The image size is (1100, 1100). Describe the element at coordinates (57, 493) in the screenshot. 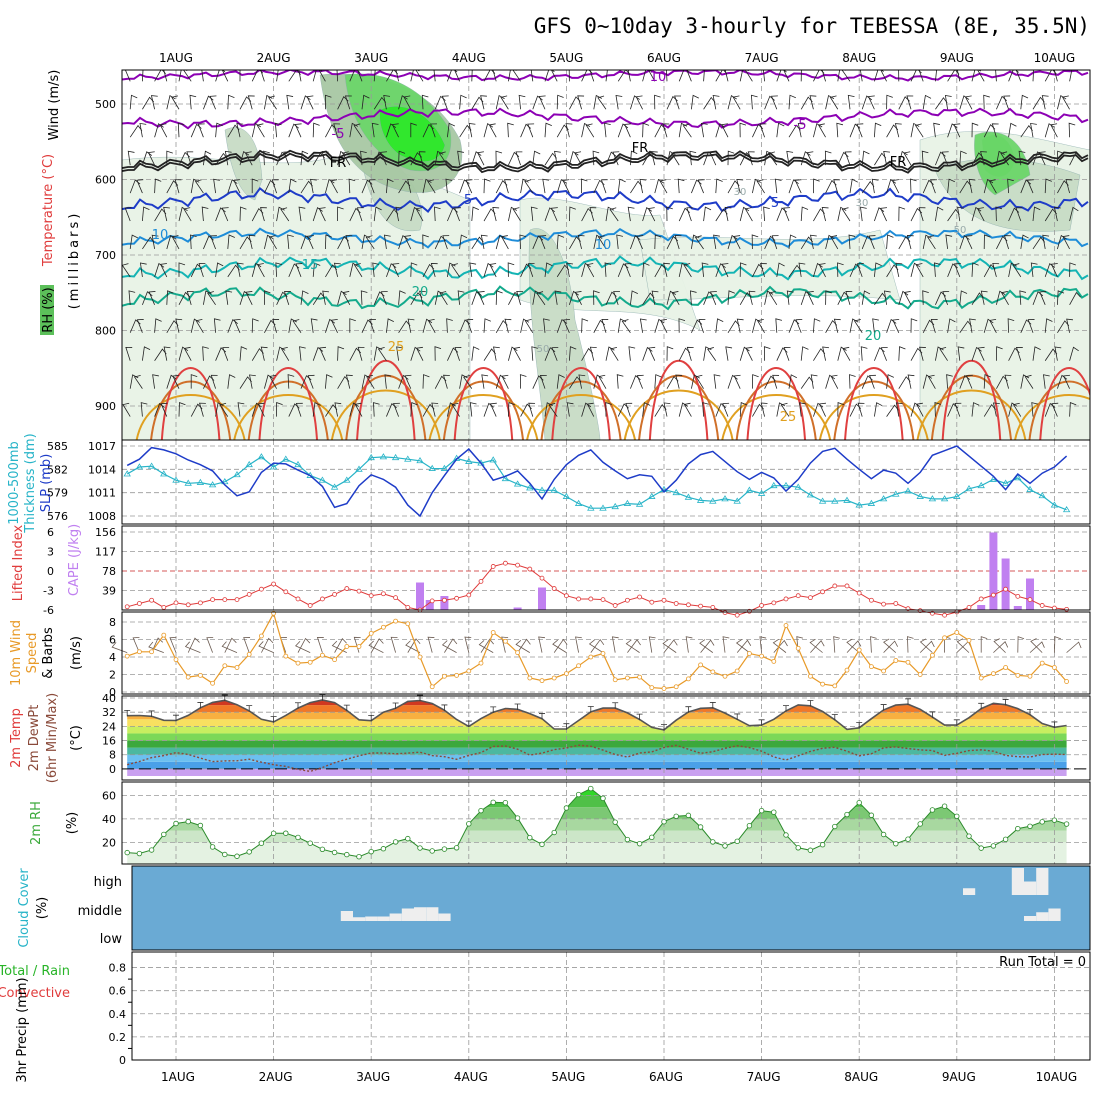

I see `y-tick-label: 579` at that location.